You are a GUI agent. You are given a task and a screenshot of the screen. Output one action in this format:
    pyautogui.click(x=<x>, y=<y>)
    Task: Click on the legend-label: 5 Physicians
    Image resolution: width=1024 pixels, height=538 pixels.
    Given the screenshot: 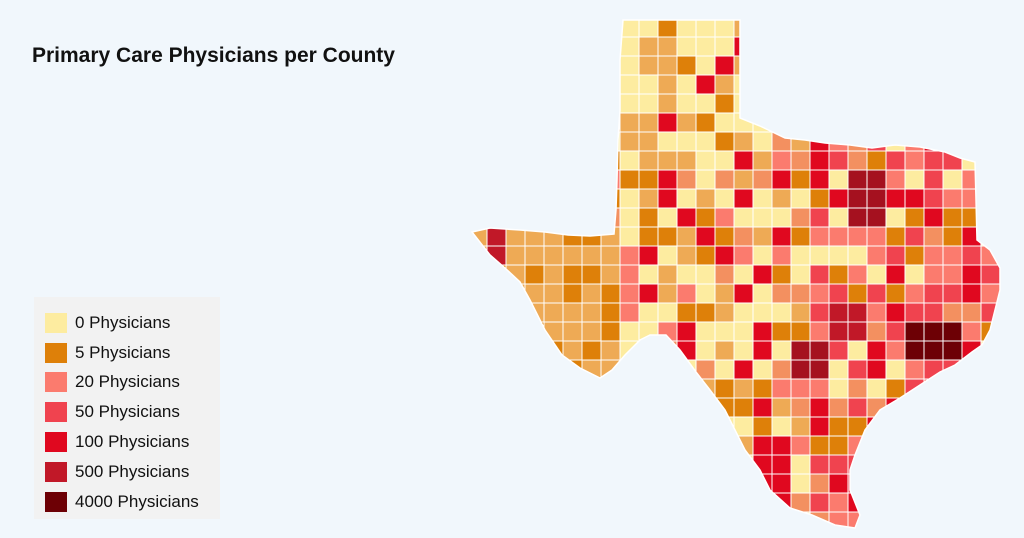 What is the action you would take?
    pyautogui.click(x=123, y=352)
    